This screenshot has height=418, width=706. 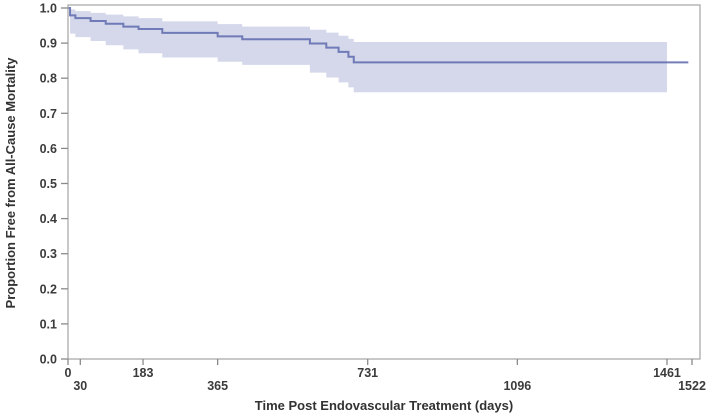 What do you see at coordinates (217, 386) in the screenshot?
I see `x-tick-label: 365` at bounding box center [217, 386].